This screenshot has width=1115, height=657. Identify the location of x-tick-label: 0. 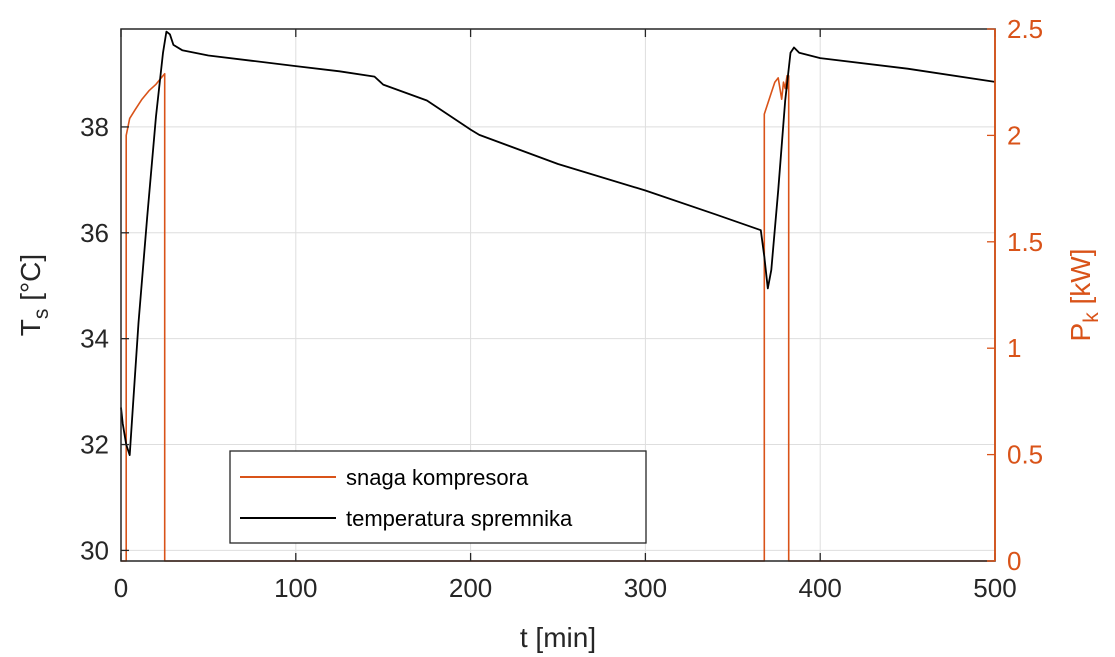
(121, 588).